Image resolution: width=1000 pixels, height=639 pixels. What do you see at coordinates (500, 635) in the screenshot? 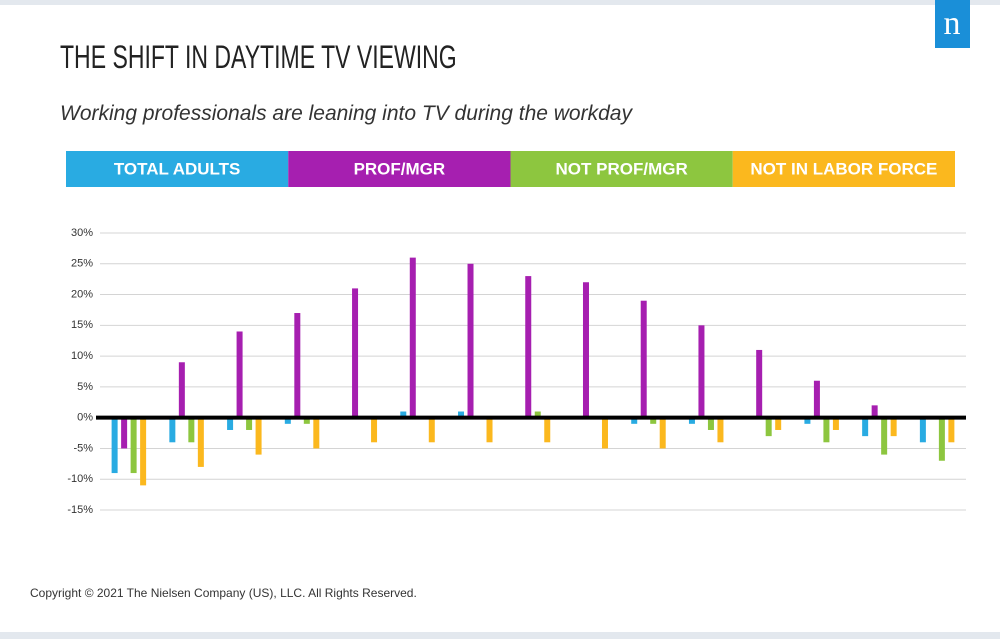
I see `bottom-bar` at bounding box center [500, 635].